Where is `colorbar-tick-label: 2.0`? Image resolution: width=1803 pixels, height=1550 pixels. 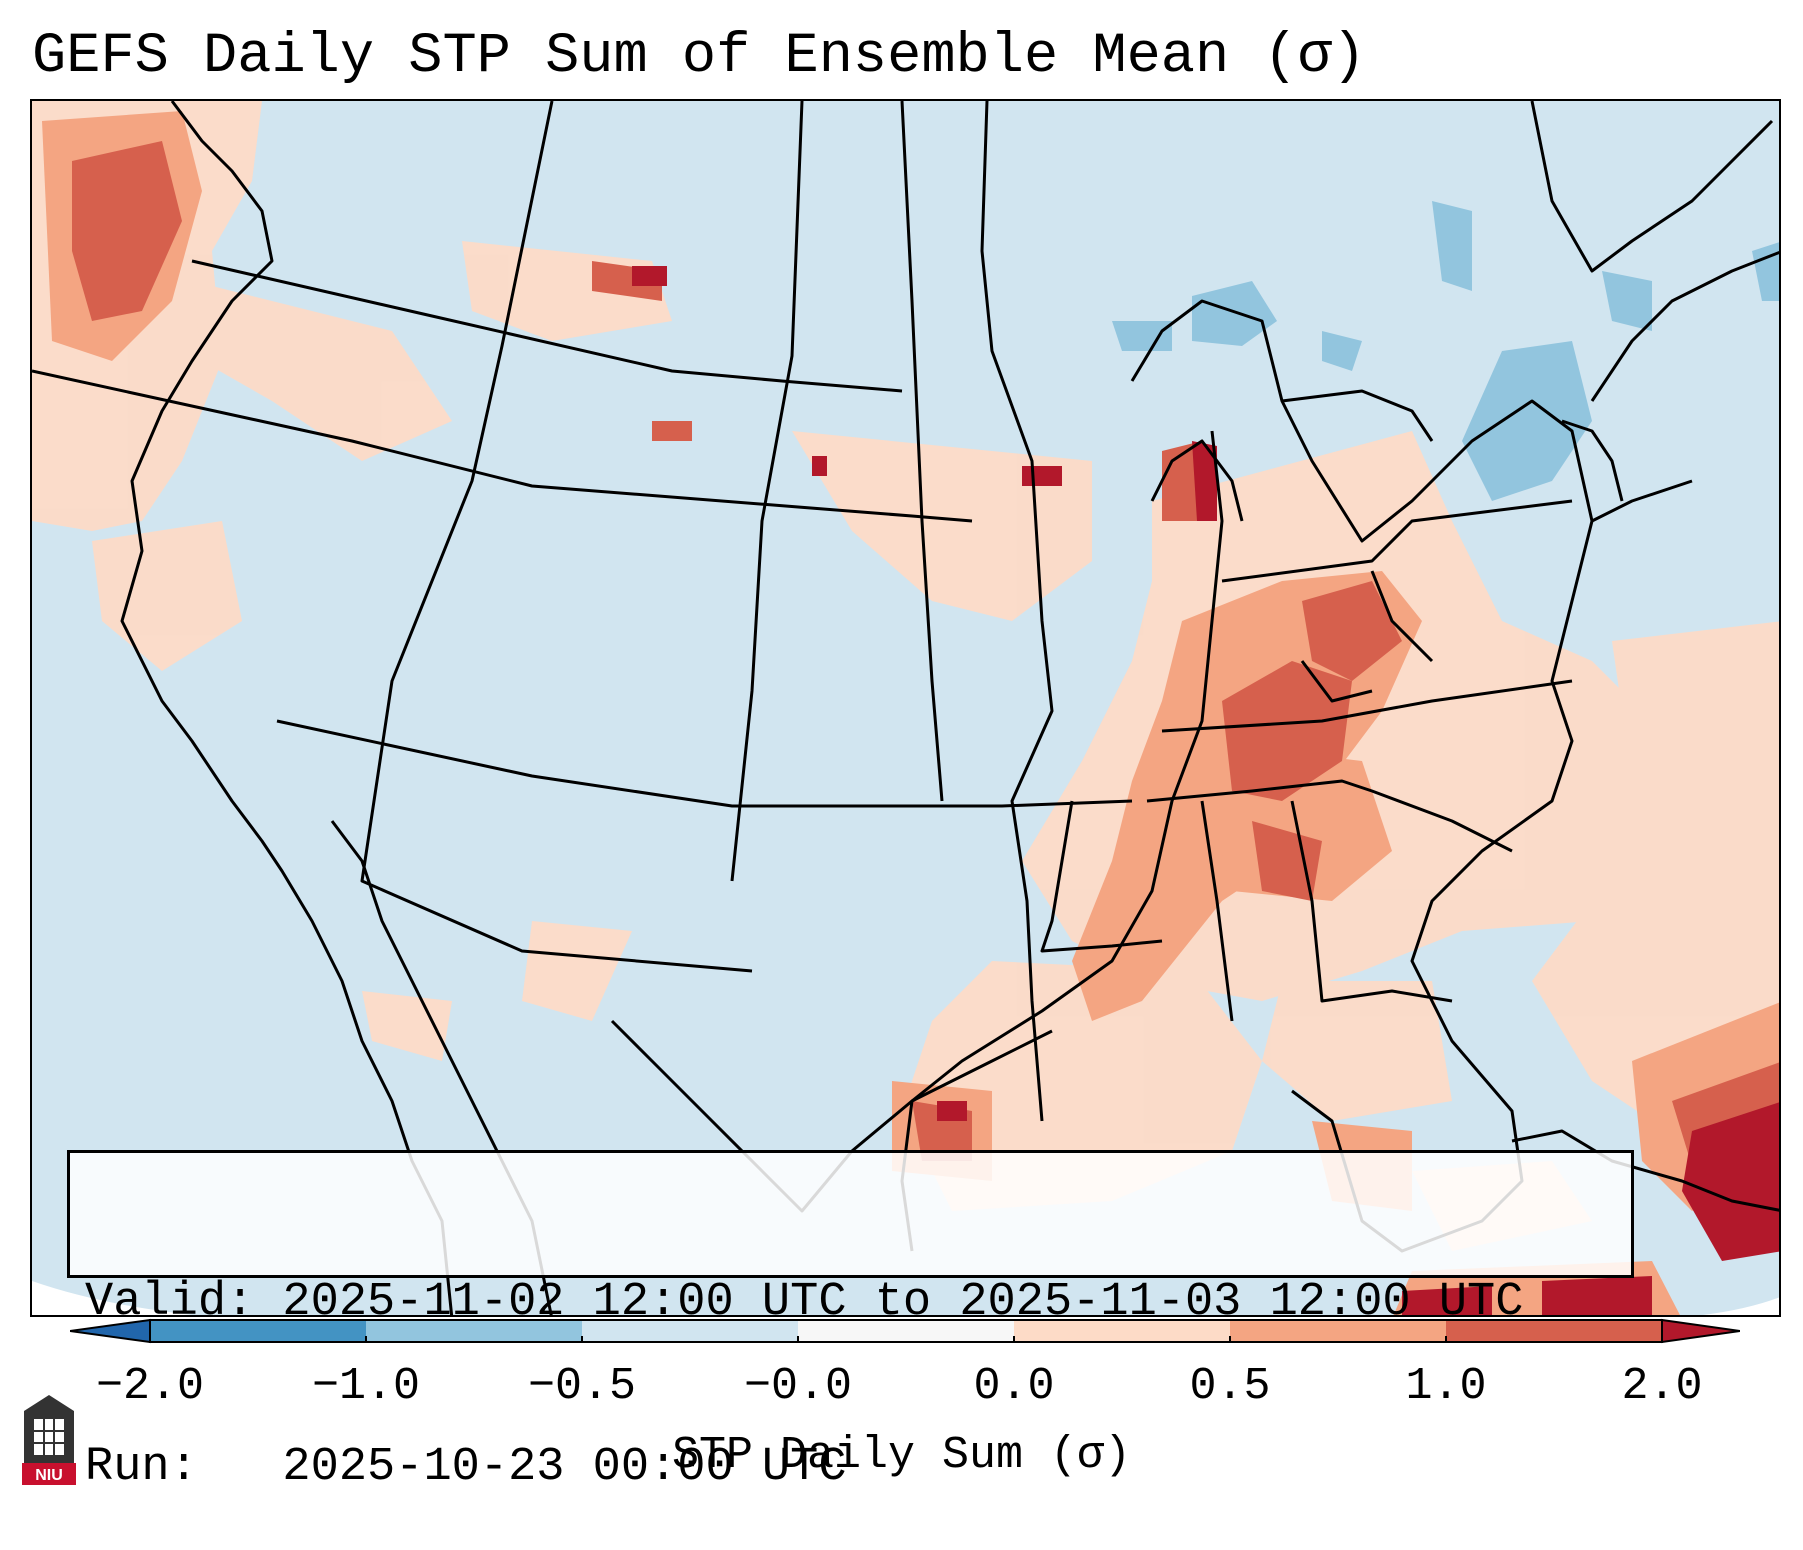
colorbar-tick-label: 2.0 is located at coordinates (1662, 1386).